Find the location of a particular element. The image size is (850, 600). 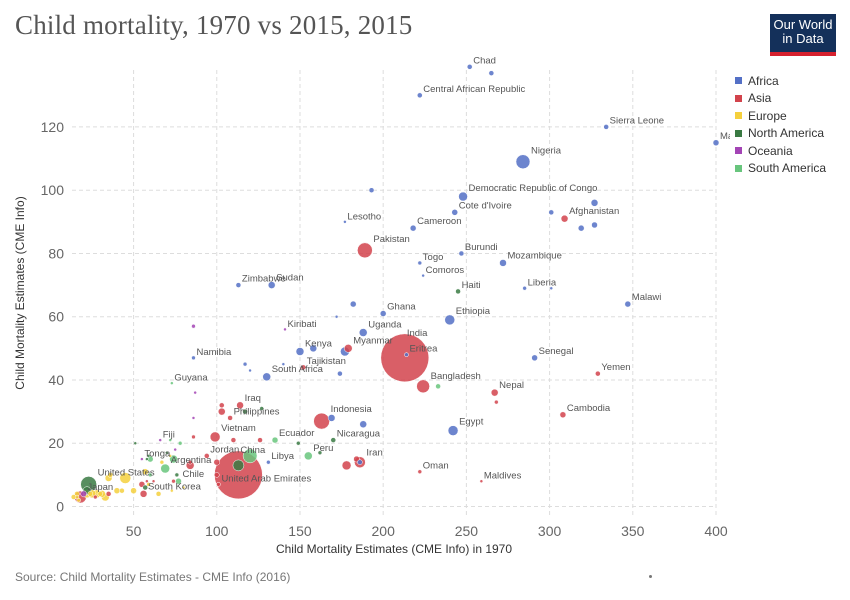

x-tick-label: 400 is located at coordinates (716, 531).